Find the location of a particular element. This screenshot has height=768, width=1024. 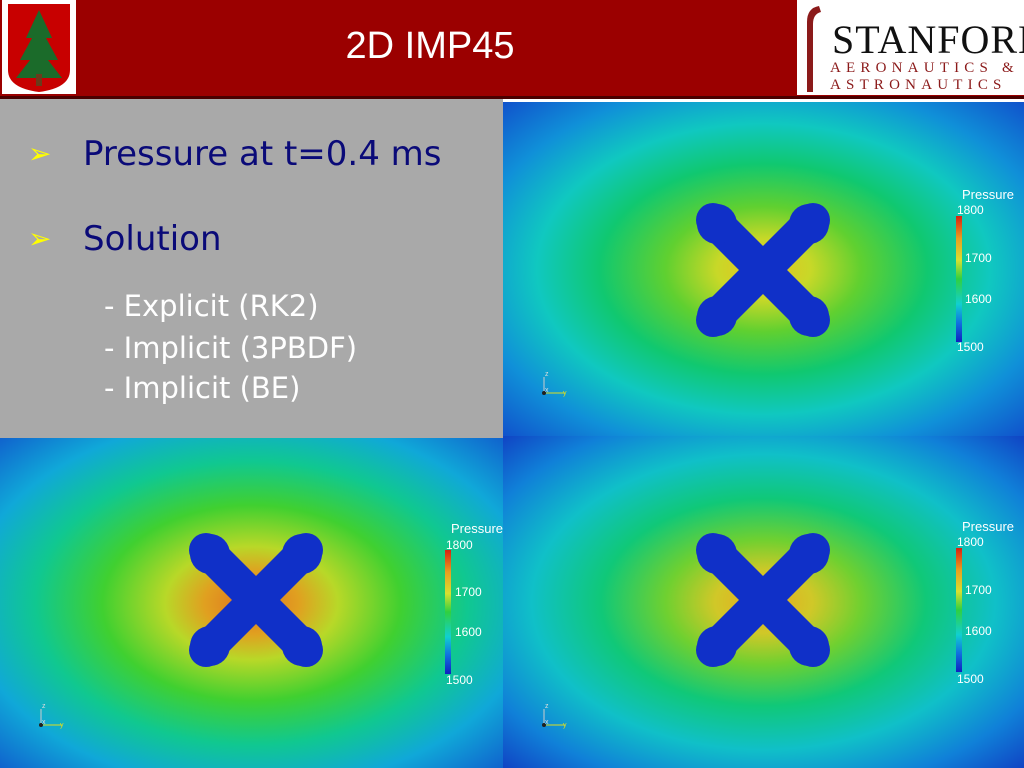

logo-text-stanford: STANFORD is located at coordinates (928, 39).